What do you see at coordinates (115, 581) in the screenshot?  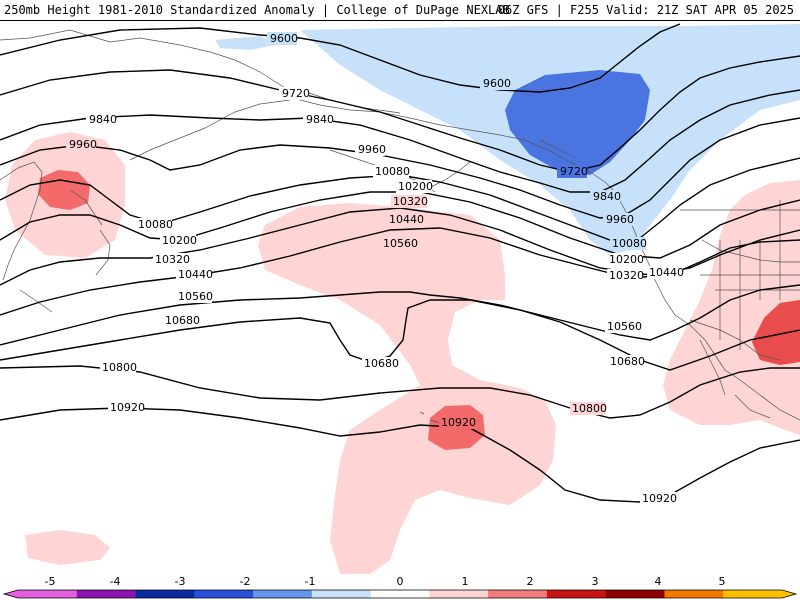 I see `colorbar-tick-label: -4` at bounding box center [115, 581].